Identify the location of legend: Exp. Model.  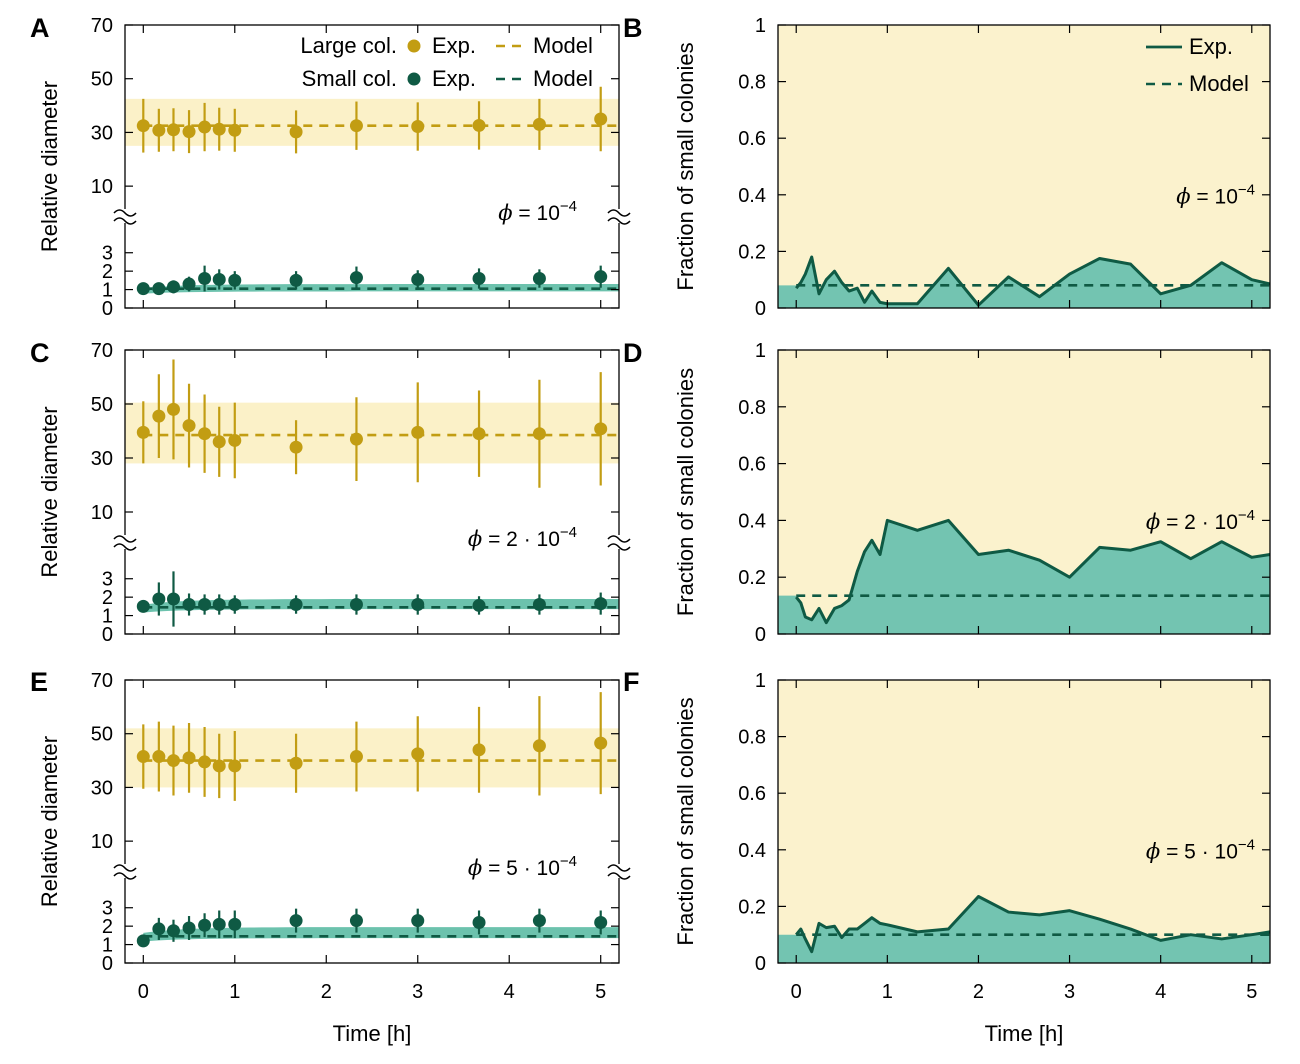
(1197, 65).